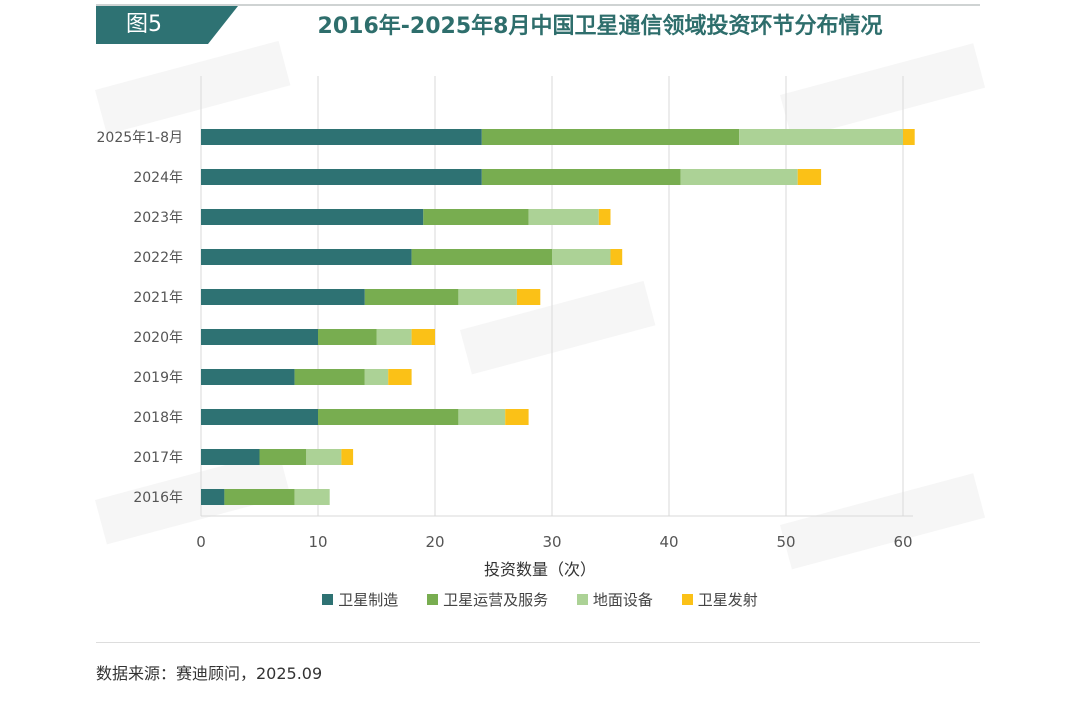  Describe the element at coordinates (538, 642) in the screenshot. I see `footer-rule` at that location.